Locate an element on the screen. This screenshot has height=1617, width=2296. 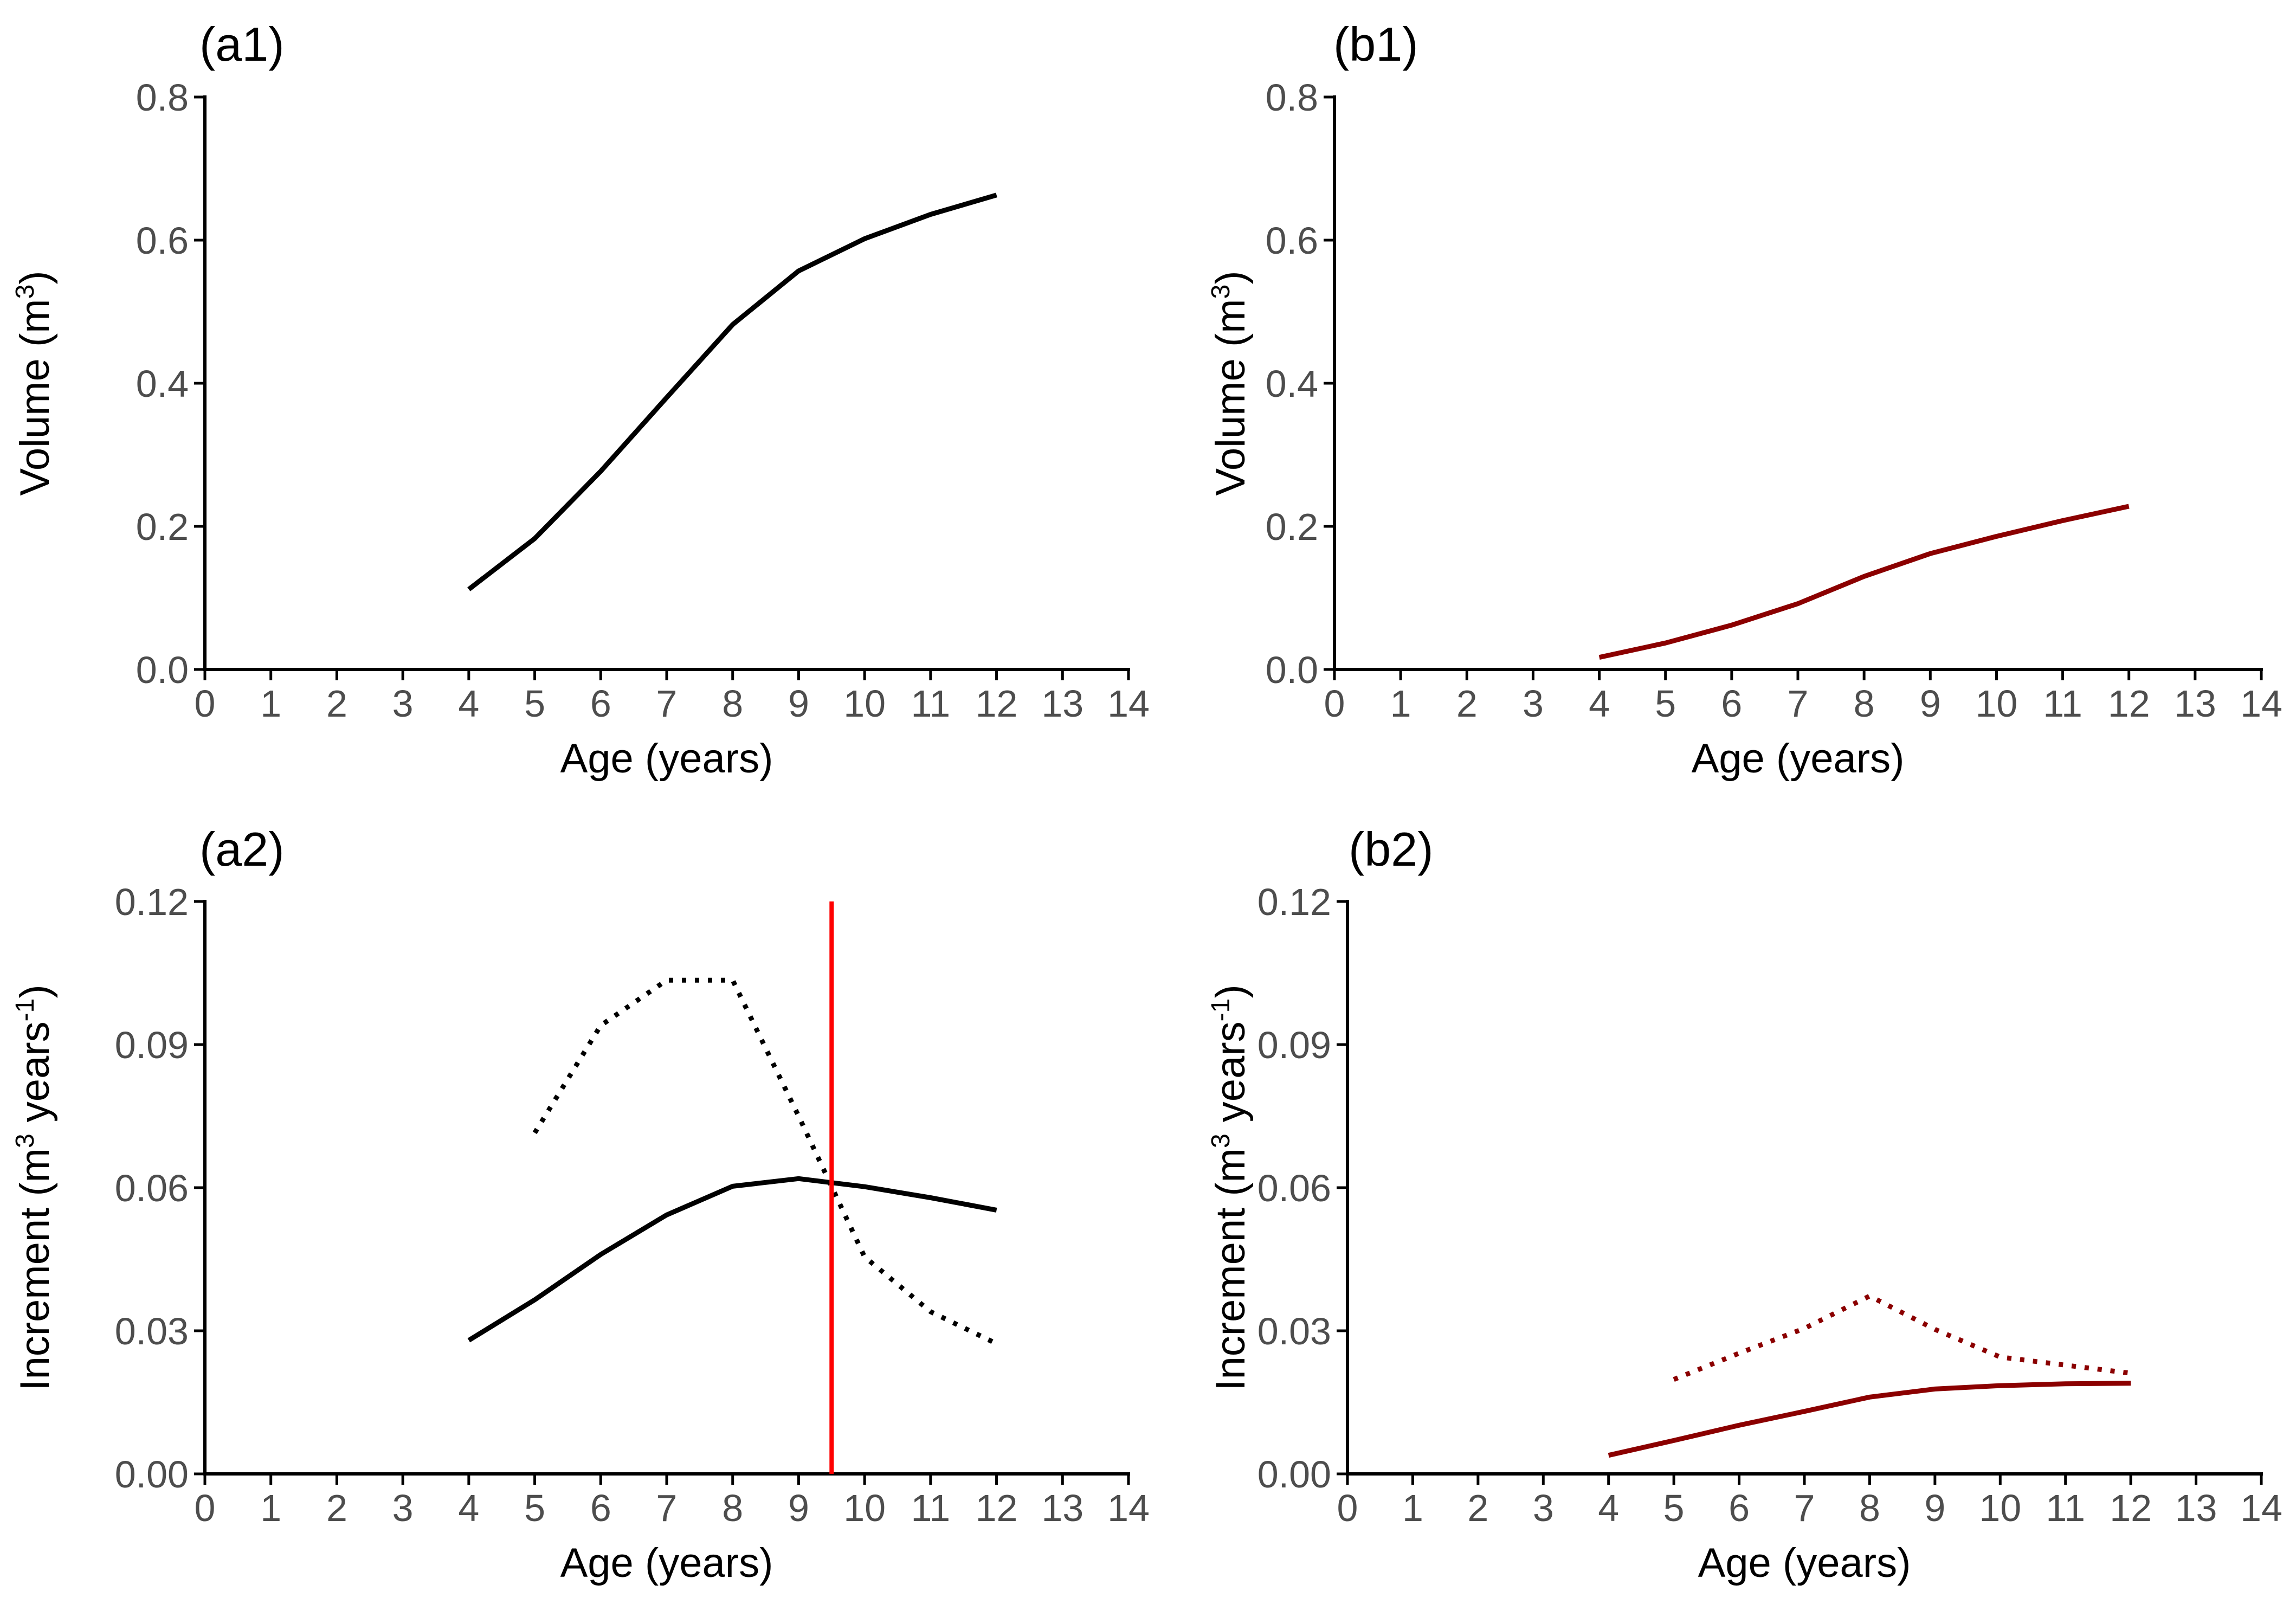
panel-tag: (a1) is located at coordinates (242, 44).